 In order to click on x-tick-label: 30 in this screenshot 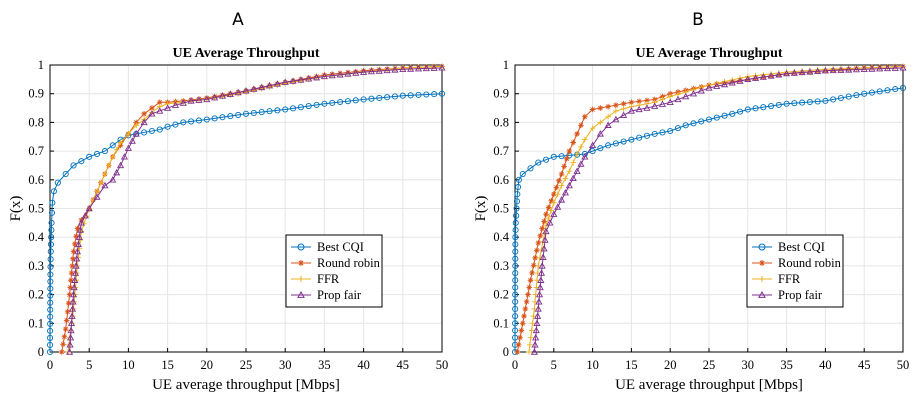, I will do `click(748, 365)`.